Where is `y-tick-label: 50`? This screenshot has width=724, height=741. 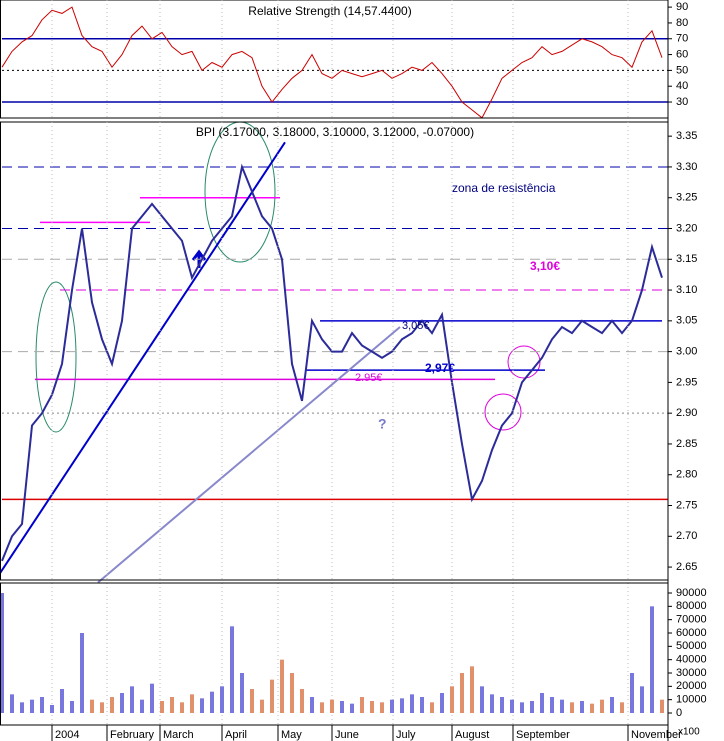
y-tick-label: 50 is located at coordinates (682, 70).